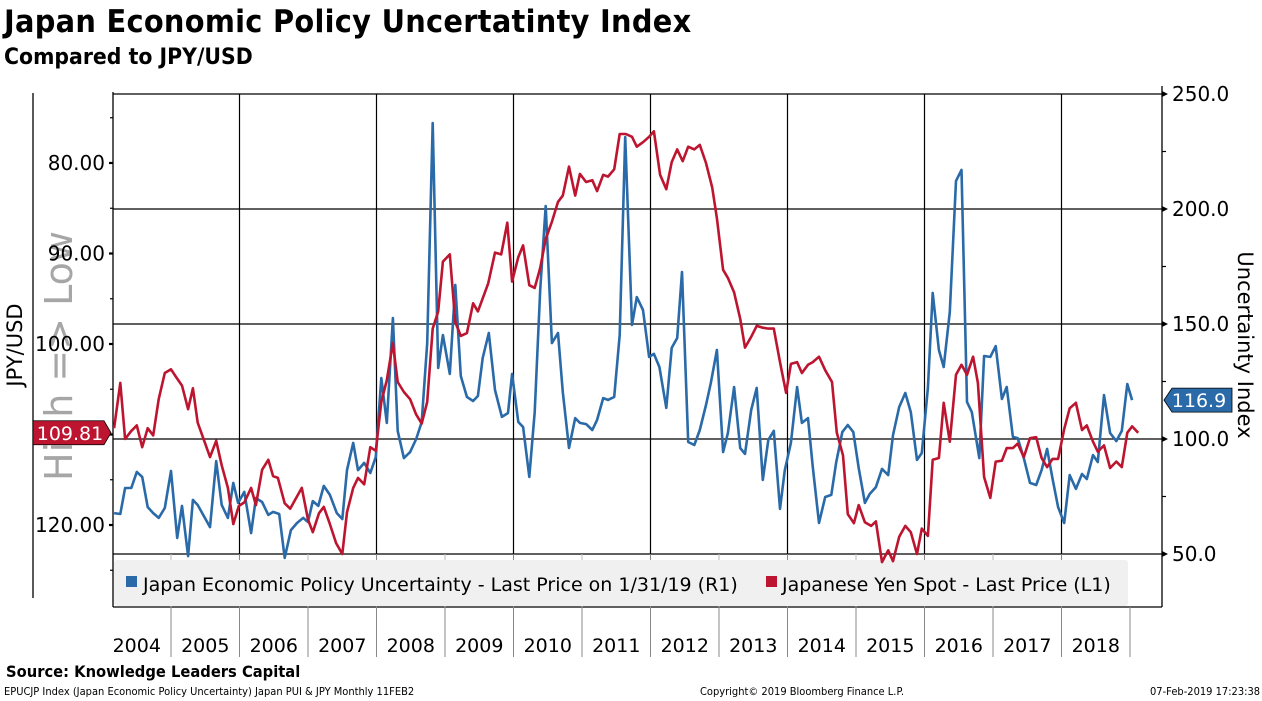  What do you see at coordinates (685, 646) in the screenshot?
I see `year-tick-label: 2012` at bounding box center [685, 646].